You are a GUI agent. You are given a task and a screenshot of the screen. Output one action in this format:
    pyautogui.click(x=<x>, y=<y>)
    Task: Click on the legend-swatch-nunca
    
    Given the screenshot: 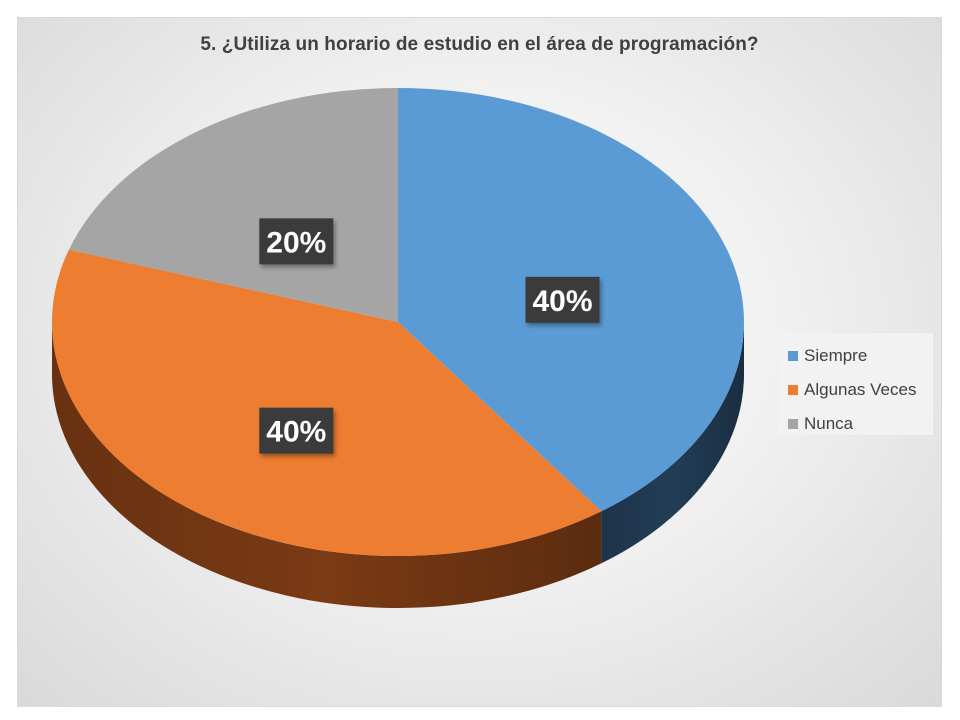 What is the action you would take?
    pyautogui.click(x=793, y=424)
    